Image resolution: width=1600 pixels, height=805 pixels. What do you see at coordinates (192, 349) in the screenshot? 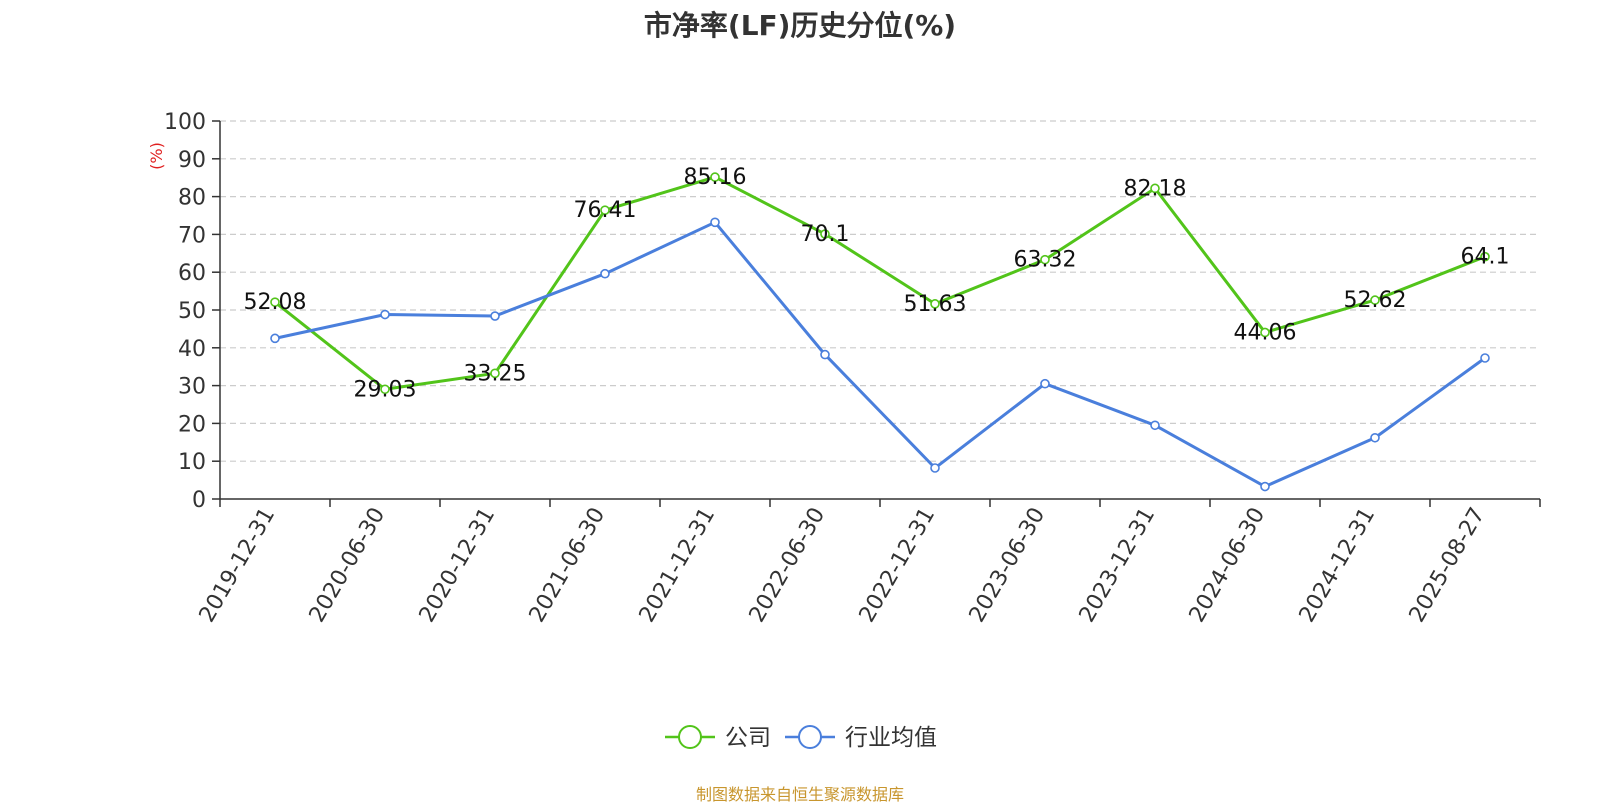
I see `y-tick-label: 40` at bounding box center [192, 349].